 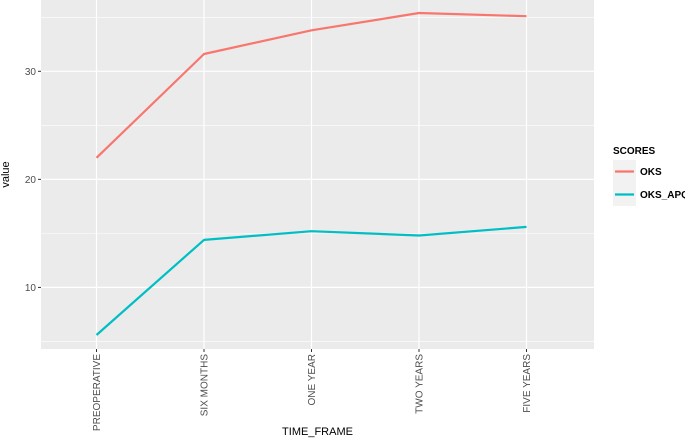 What do you see at coordinates (651, 172) in the screenshot?
I see `legend-label: OKS` at bounding box center [651, 172].